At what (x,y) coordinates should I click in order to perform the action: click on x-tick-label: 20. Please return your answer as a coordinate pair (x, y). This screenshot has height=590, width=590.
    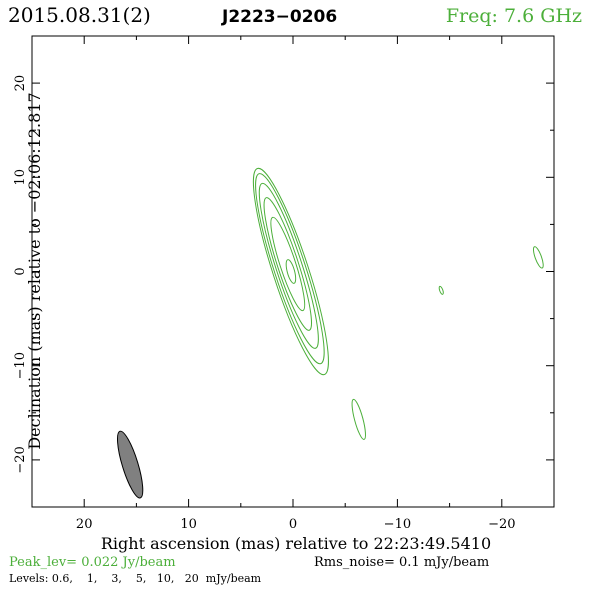
    Looking at the image, I should click on (84, 524).